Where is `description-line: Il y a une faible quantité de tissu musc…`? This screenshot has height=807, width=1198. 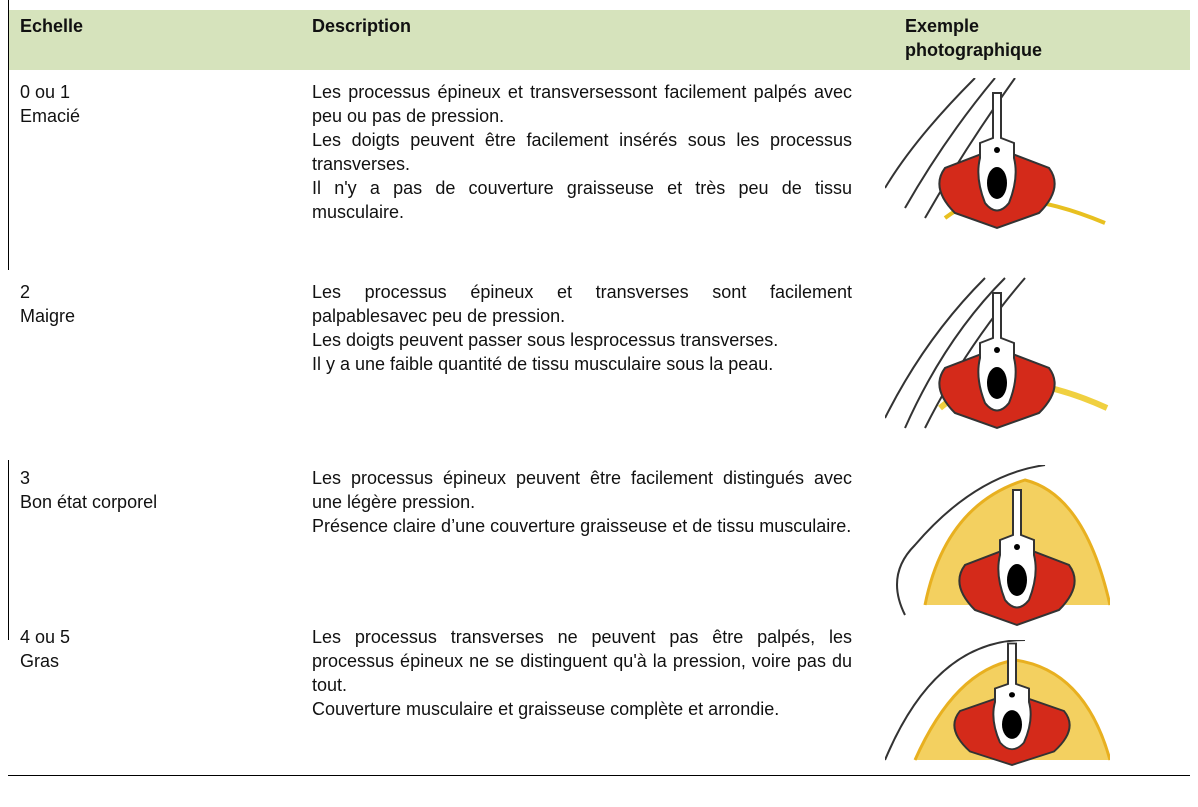 description-line: Il y a une faible quantité de tissu musc… is located at coordinates (543, 364).